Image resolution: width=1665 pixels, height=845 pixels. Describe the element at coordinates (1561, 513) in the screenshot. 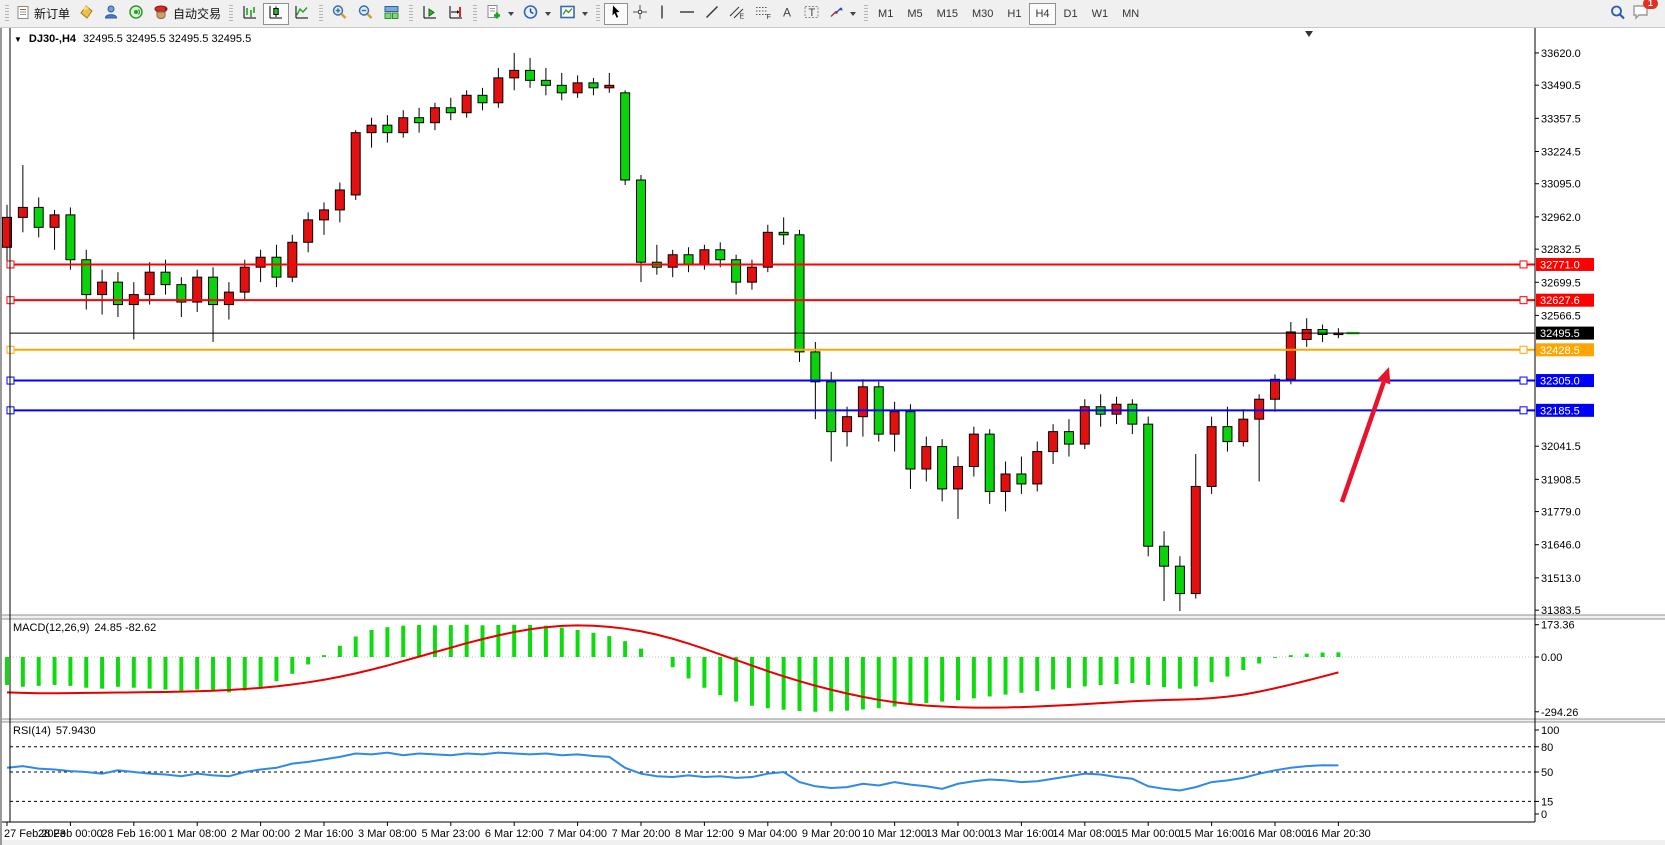

I see `price-tick-label: 31779.0` at that location.